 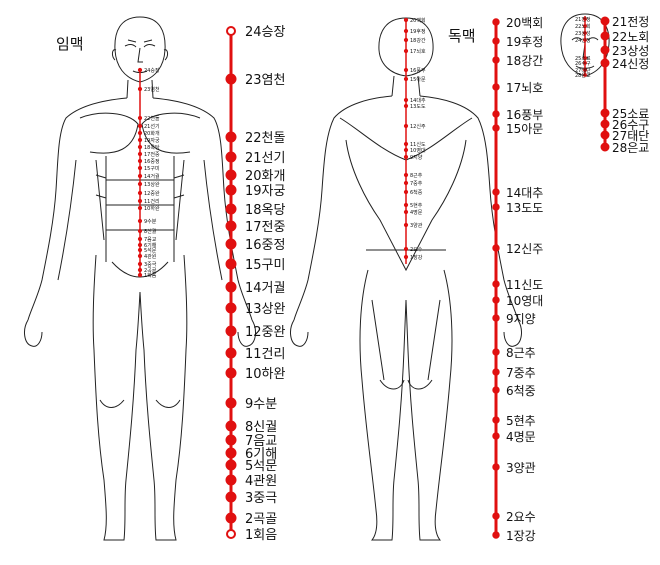 I want to click on du-point-label: 6척중, so click(x=521, y=391).